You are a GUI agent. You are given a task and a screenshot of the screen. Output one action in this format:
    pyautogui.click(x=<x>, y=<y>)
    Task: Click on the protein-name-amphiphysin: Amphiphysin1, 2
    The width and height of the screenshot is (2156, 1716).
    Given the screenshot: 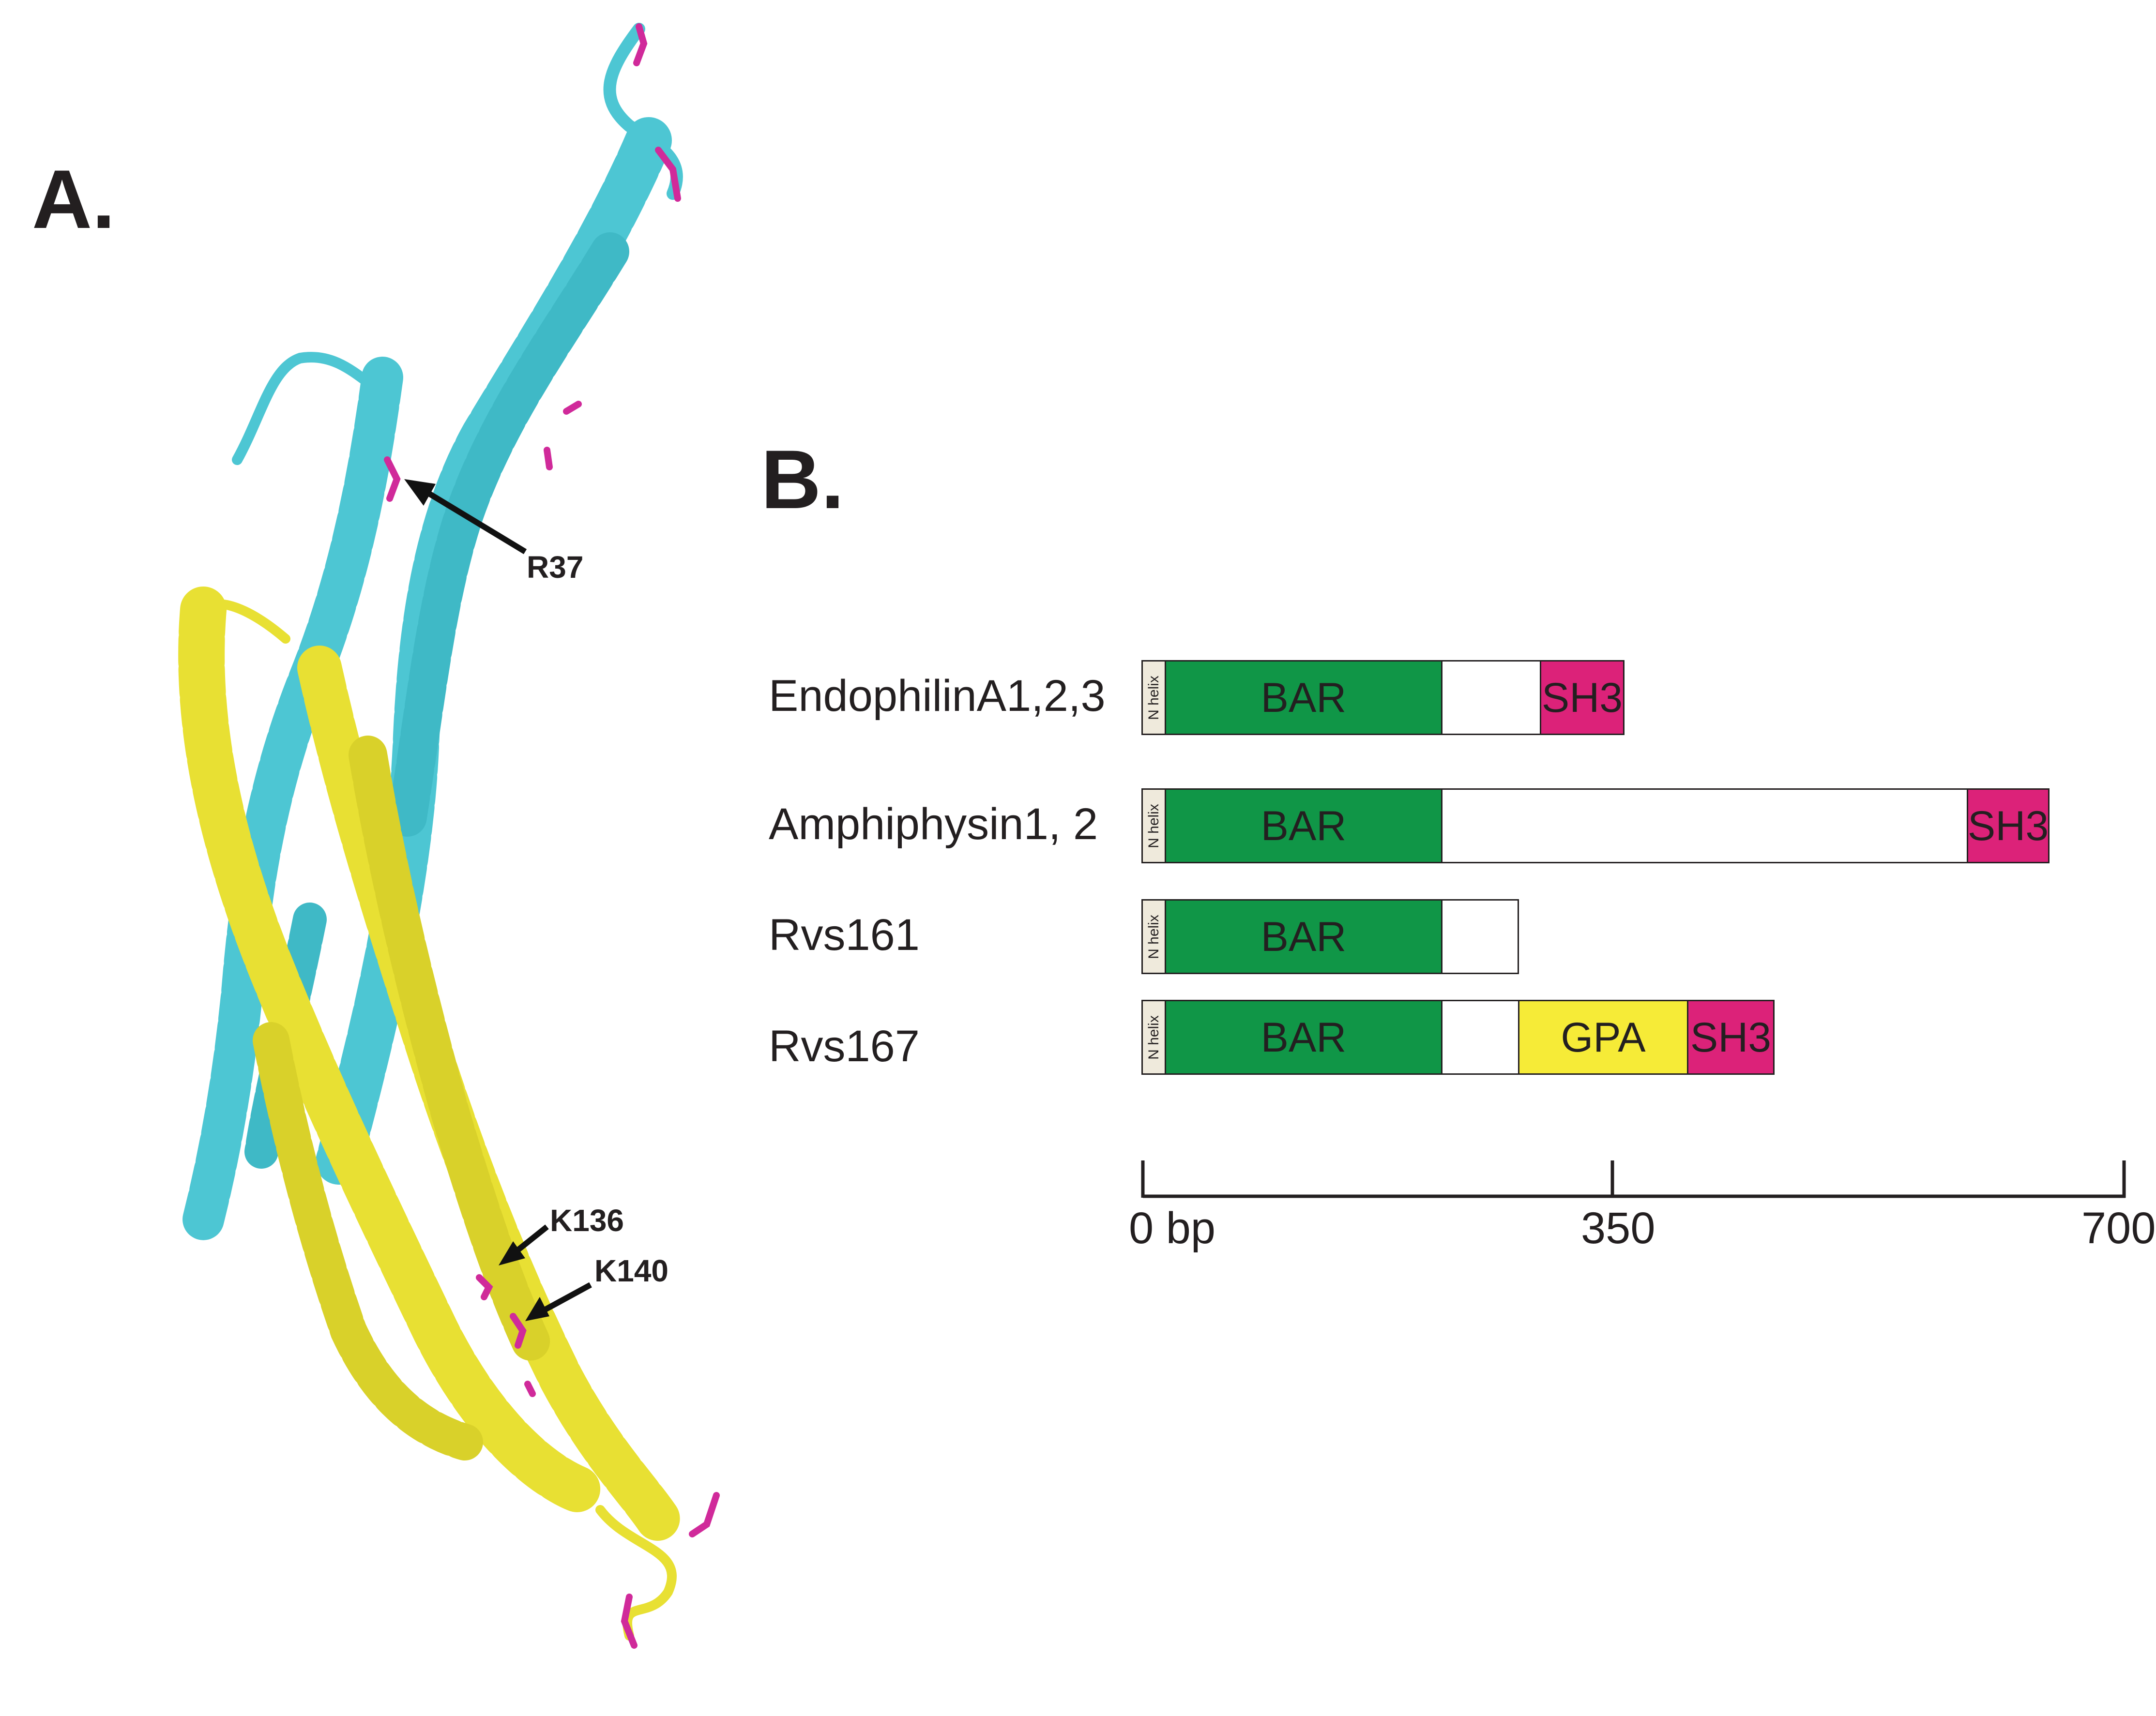 What is the action you would take?
    pyautogui.click(x=934, y=824)
    